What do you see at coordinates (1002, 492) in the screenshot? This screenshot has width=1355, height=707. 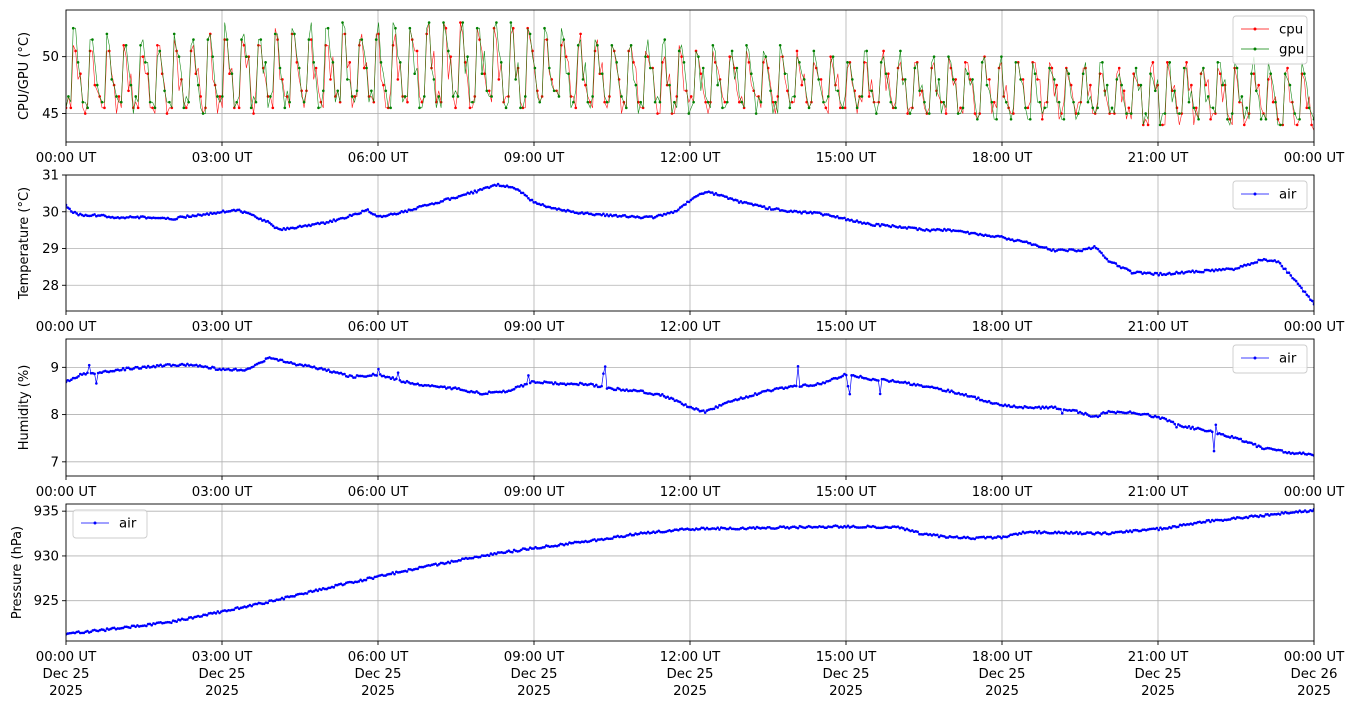 I see `x-tick-label: 18:00 UT` at bounding box center [1002, 492].